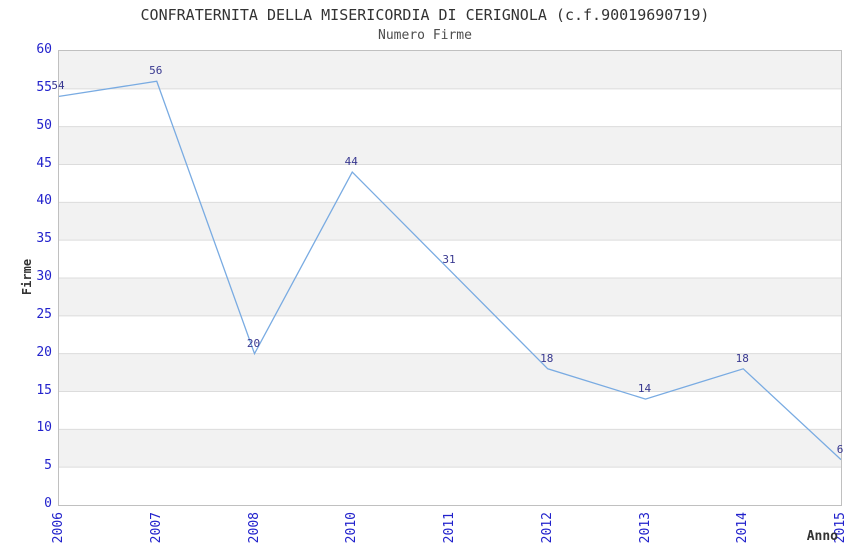 This screenshot has height=550, width=850. Describe the element at coordinates (352, 528) in the screenshot. I see `x-tick-label: 2010` at that location.